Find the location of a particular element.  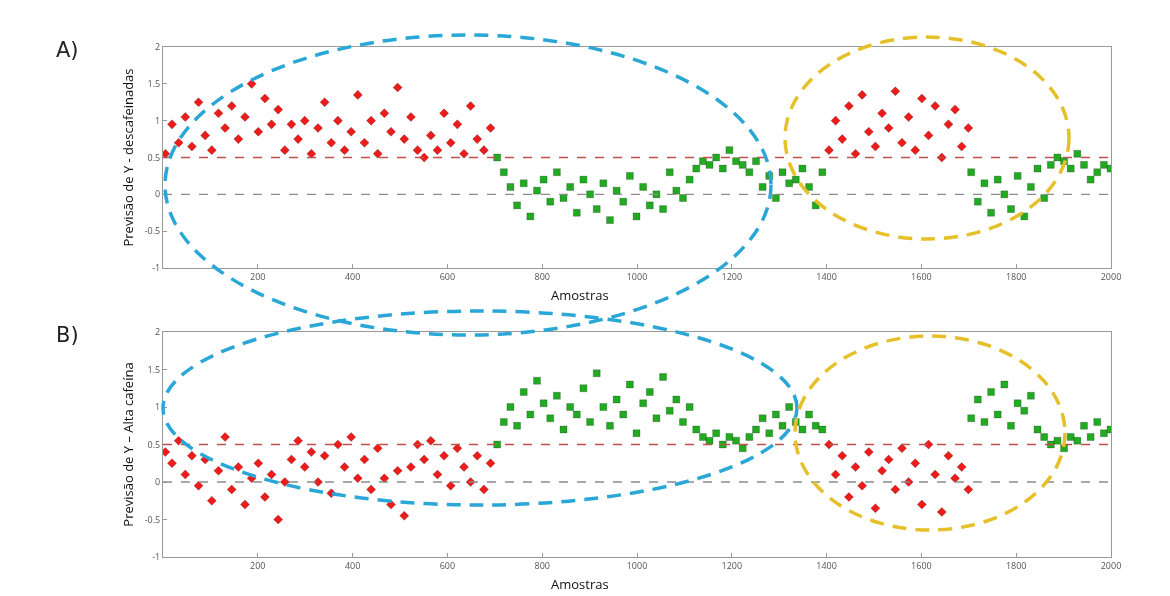

text: B) is located at coordinates (67, 335).